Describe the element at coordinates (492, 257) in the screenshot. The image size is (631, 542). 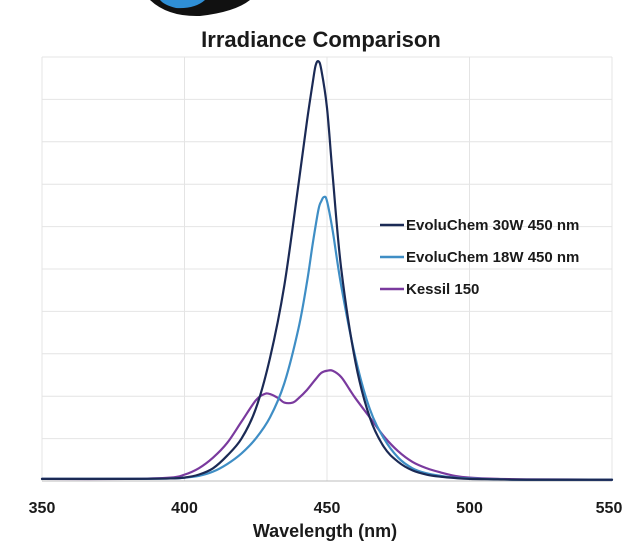
I see `legend-label-1: EvoluChem 18W 450 nm` at that location.